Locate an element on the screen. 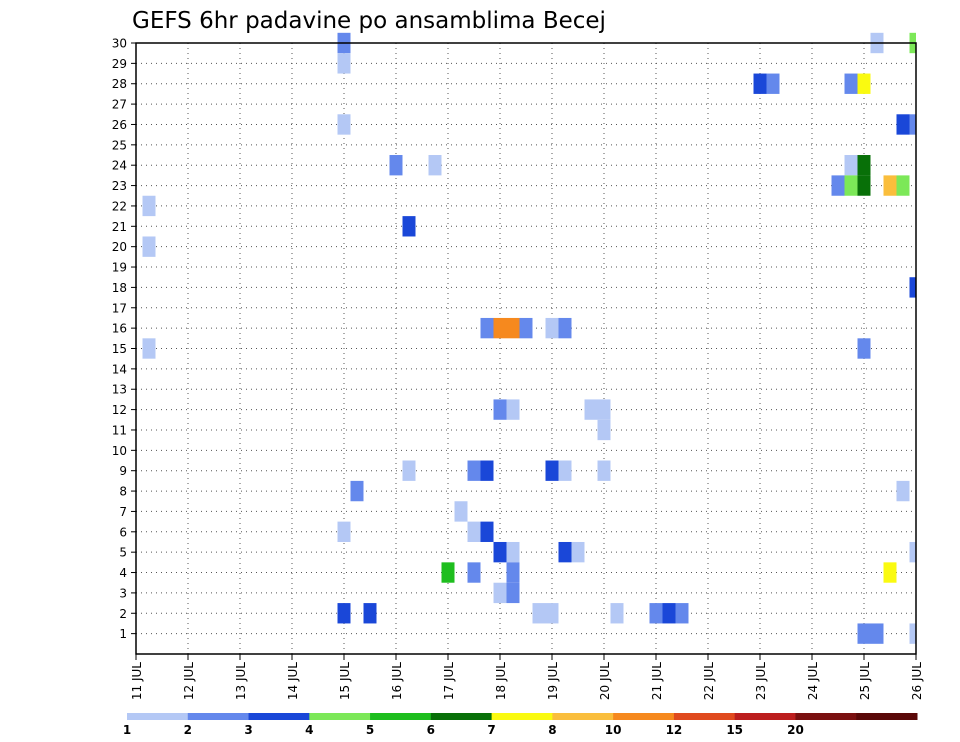  x-tick-label: 24 JUL is located at coordinates (813, 681).